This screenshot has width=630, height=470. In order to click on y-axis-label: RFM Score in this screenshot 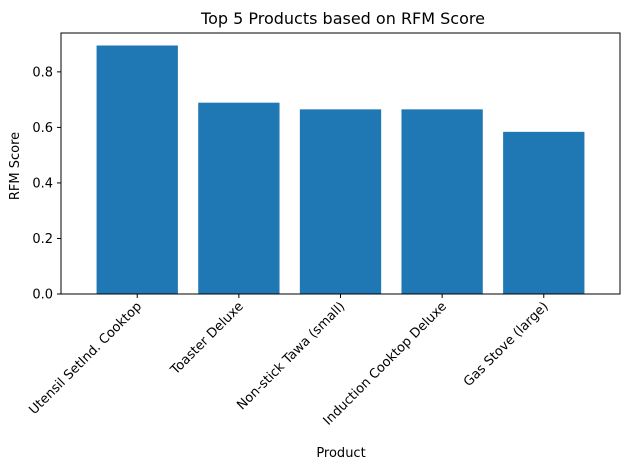, I will do `click(15, 166)`.